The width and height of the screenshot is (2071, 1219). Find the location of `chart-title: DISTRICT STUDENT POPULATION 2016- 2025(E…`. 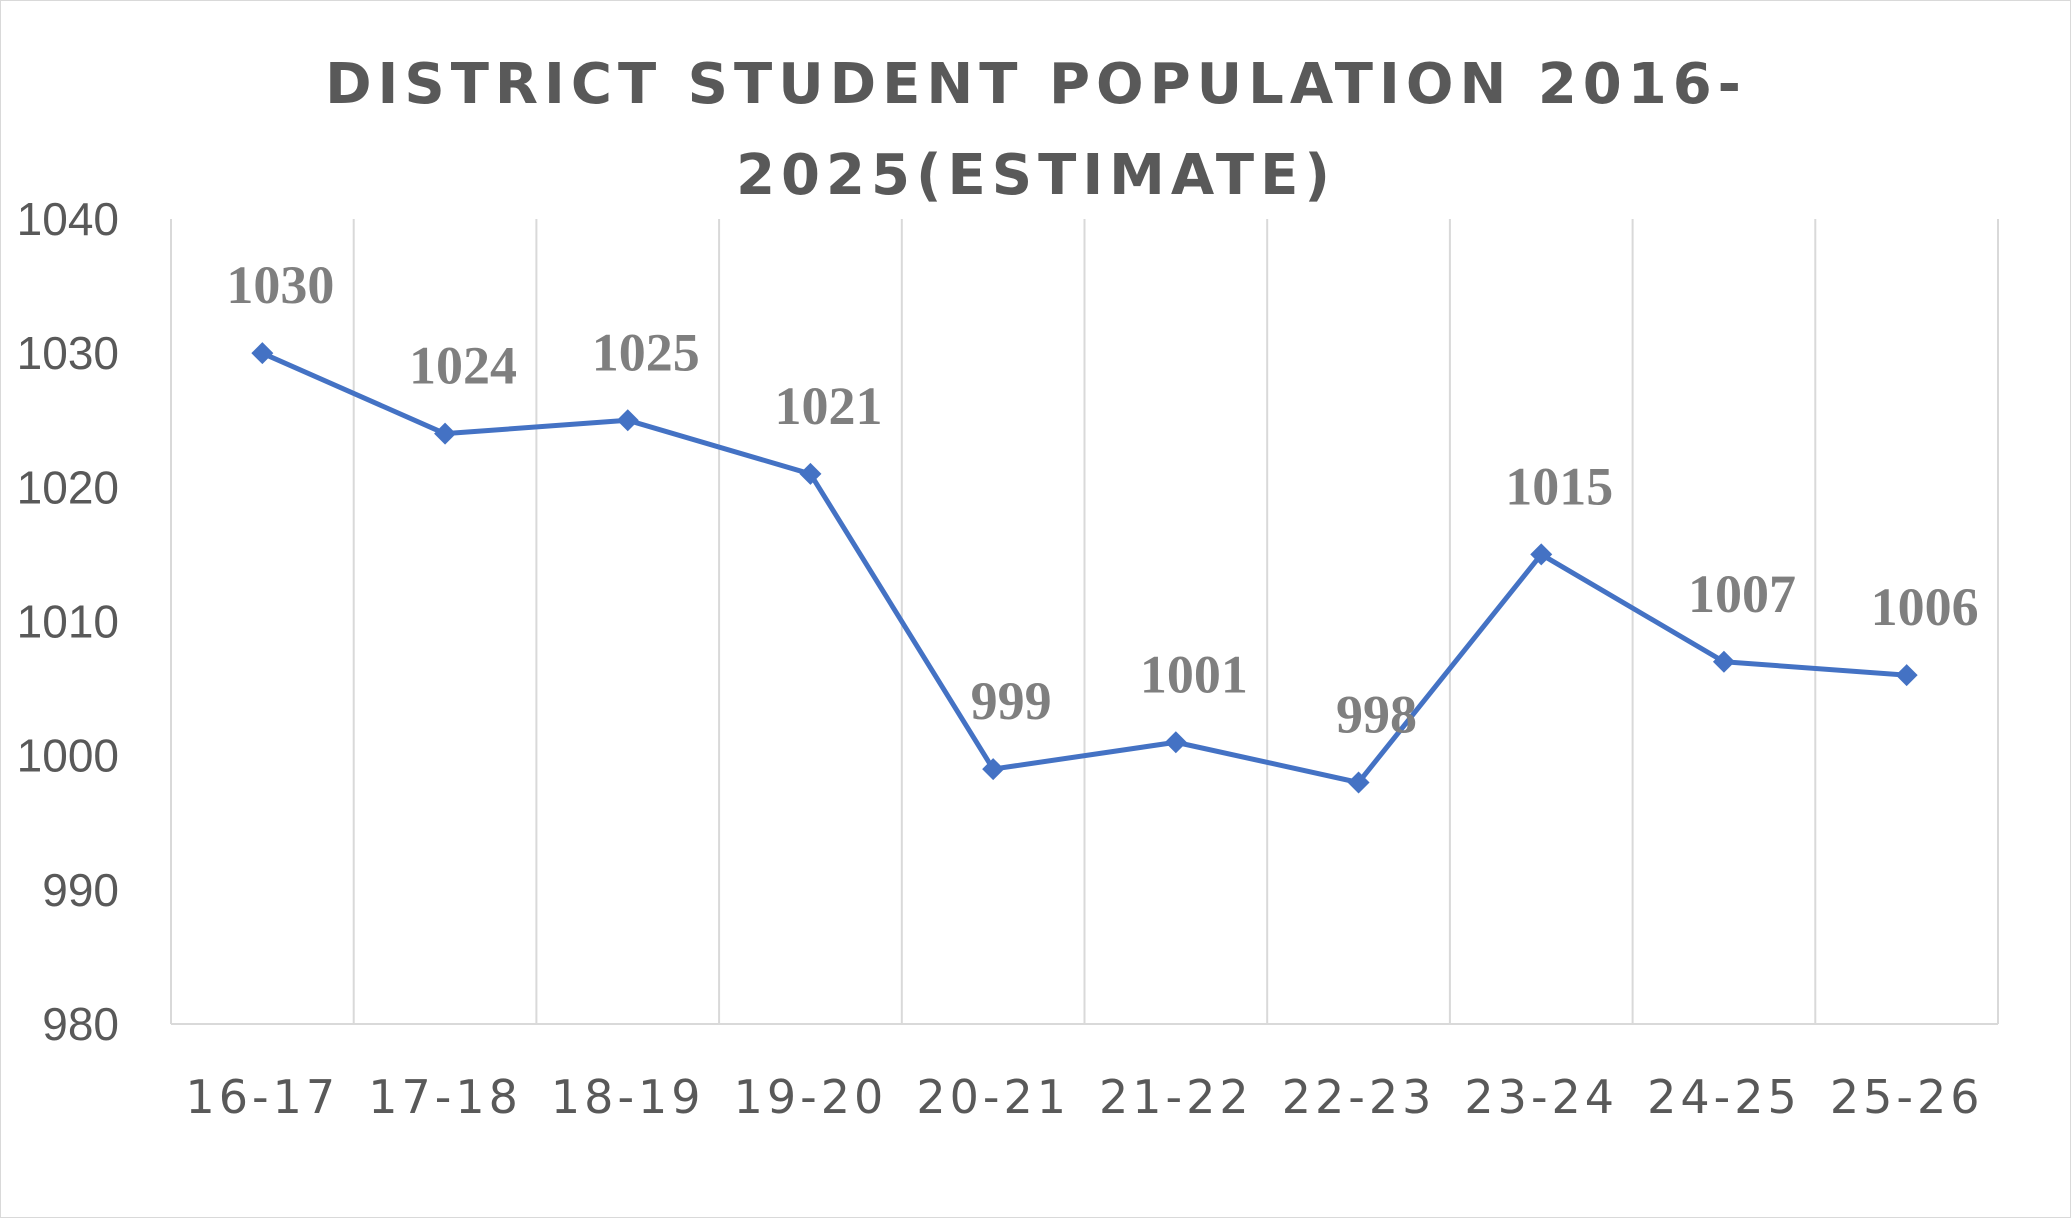

chart-title: DISTRICT STUDENT POPULATION 2016- 2025(E… is located at coordinates (1036, 130).